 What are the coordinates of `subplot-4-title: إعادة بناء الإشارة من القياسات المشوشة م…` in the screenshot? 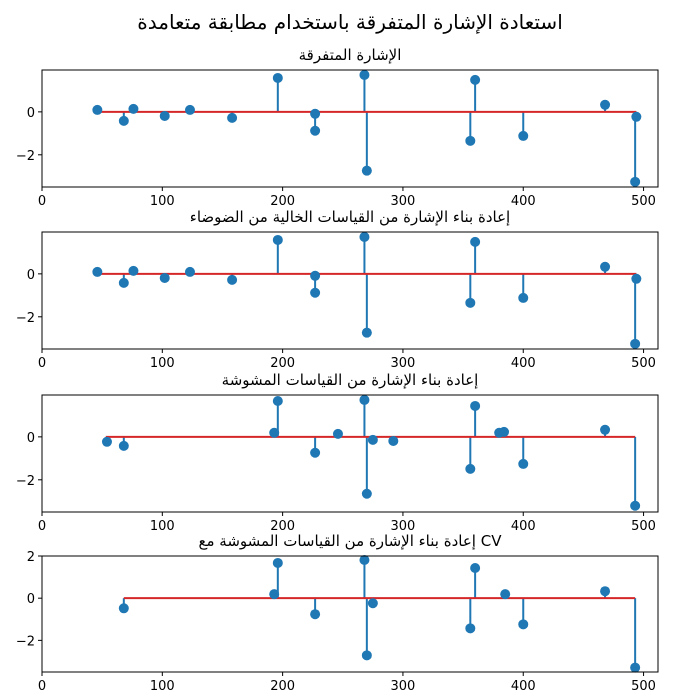 It's located at (350, 541).